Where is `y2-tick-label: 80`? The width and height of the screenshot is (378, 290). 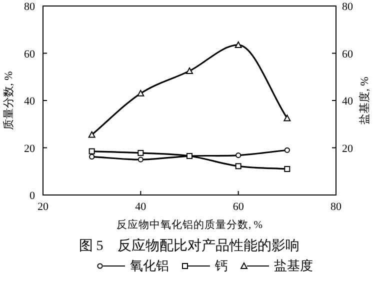
y2-tick-label: 80 is located at coordinates (348, 7).